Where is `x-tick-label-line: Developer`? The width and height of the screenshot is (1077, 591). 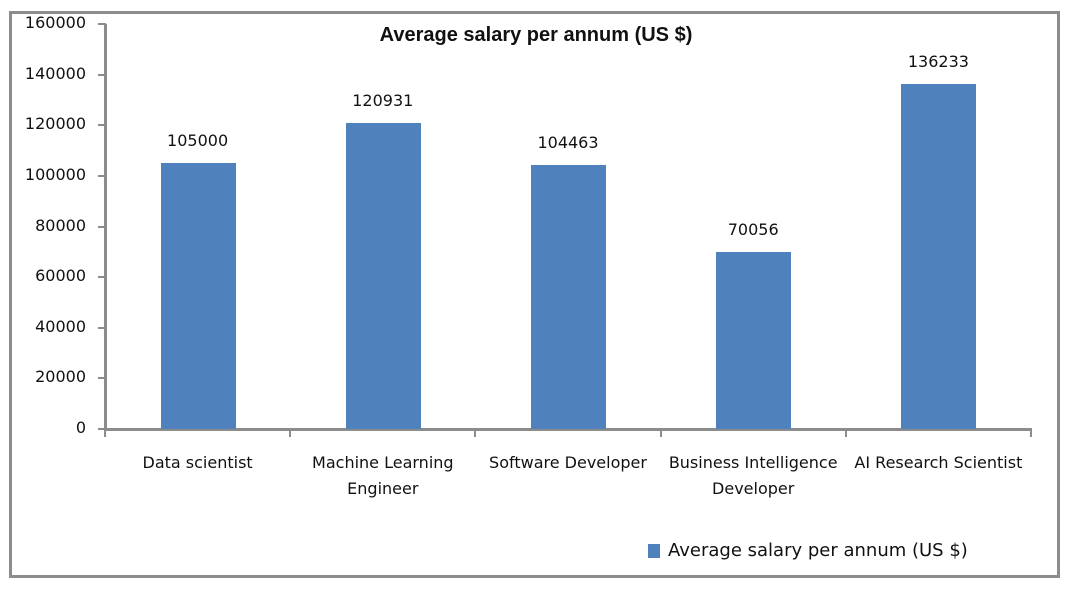 x-tick-label-line: Developer is located at coordinates (753, 488).